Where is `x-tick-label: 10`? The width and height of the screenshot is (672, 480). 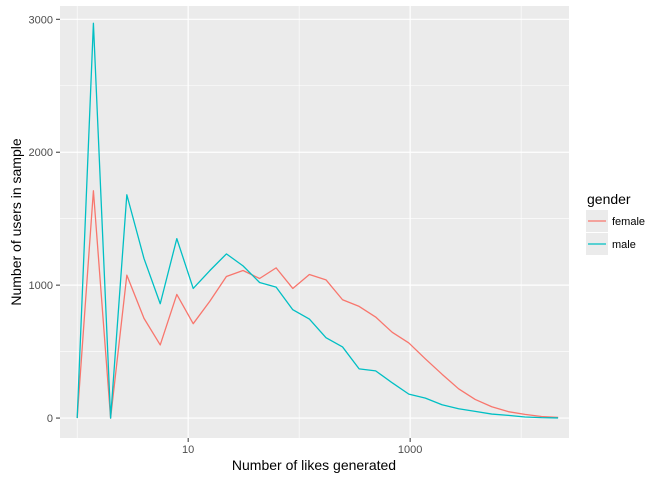
x-tick-label: 10 is located at coordinates (188, 450).